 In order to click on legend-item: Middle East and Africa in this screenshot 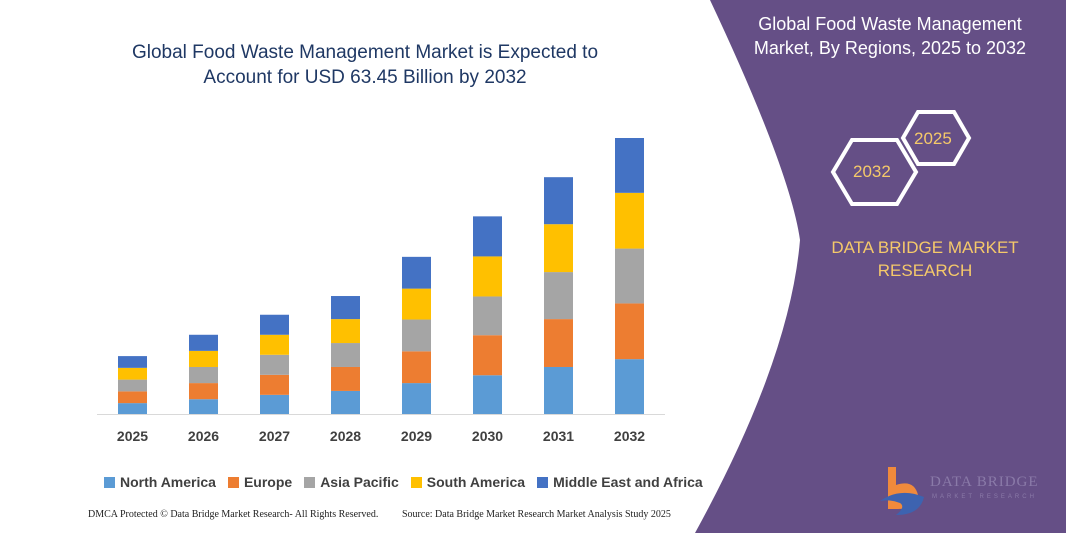, I will do `click(620, 482)`.